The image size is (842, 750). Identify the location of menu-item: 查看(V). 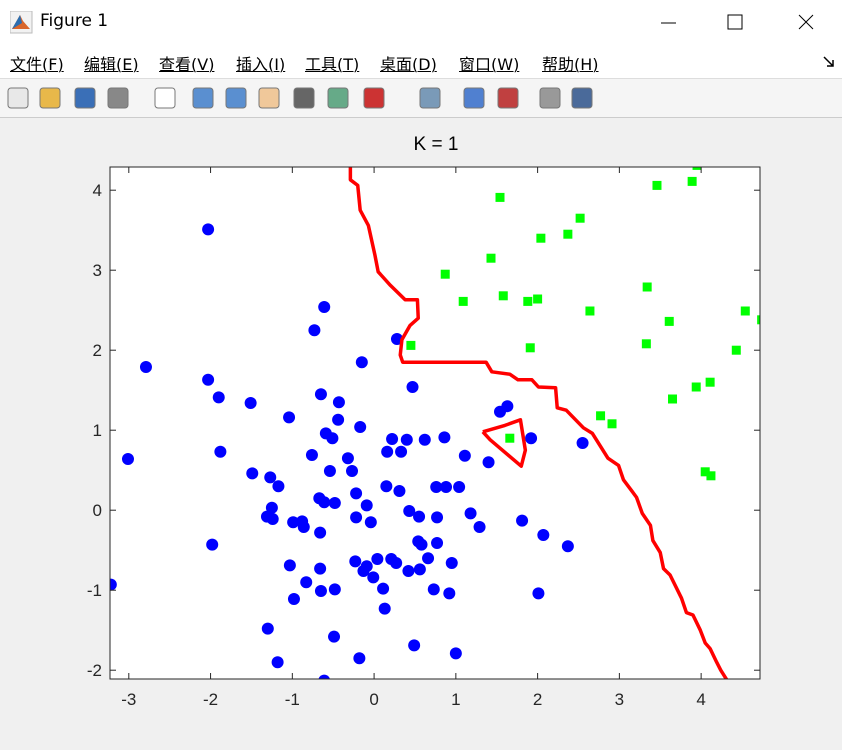
(187, 64).